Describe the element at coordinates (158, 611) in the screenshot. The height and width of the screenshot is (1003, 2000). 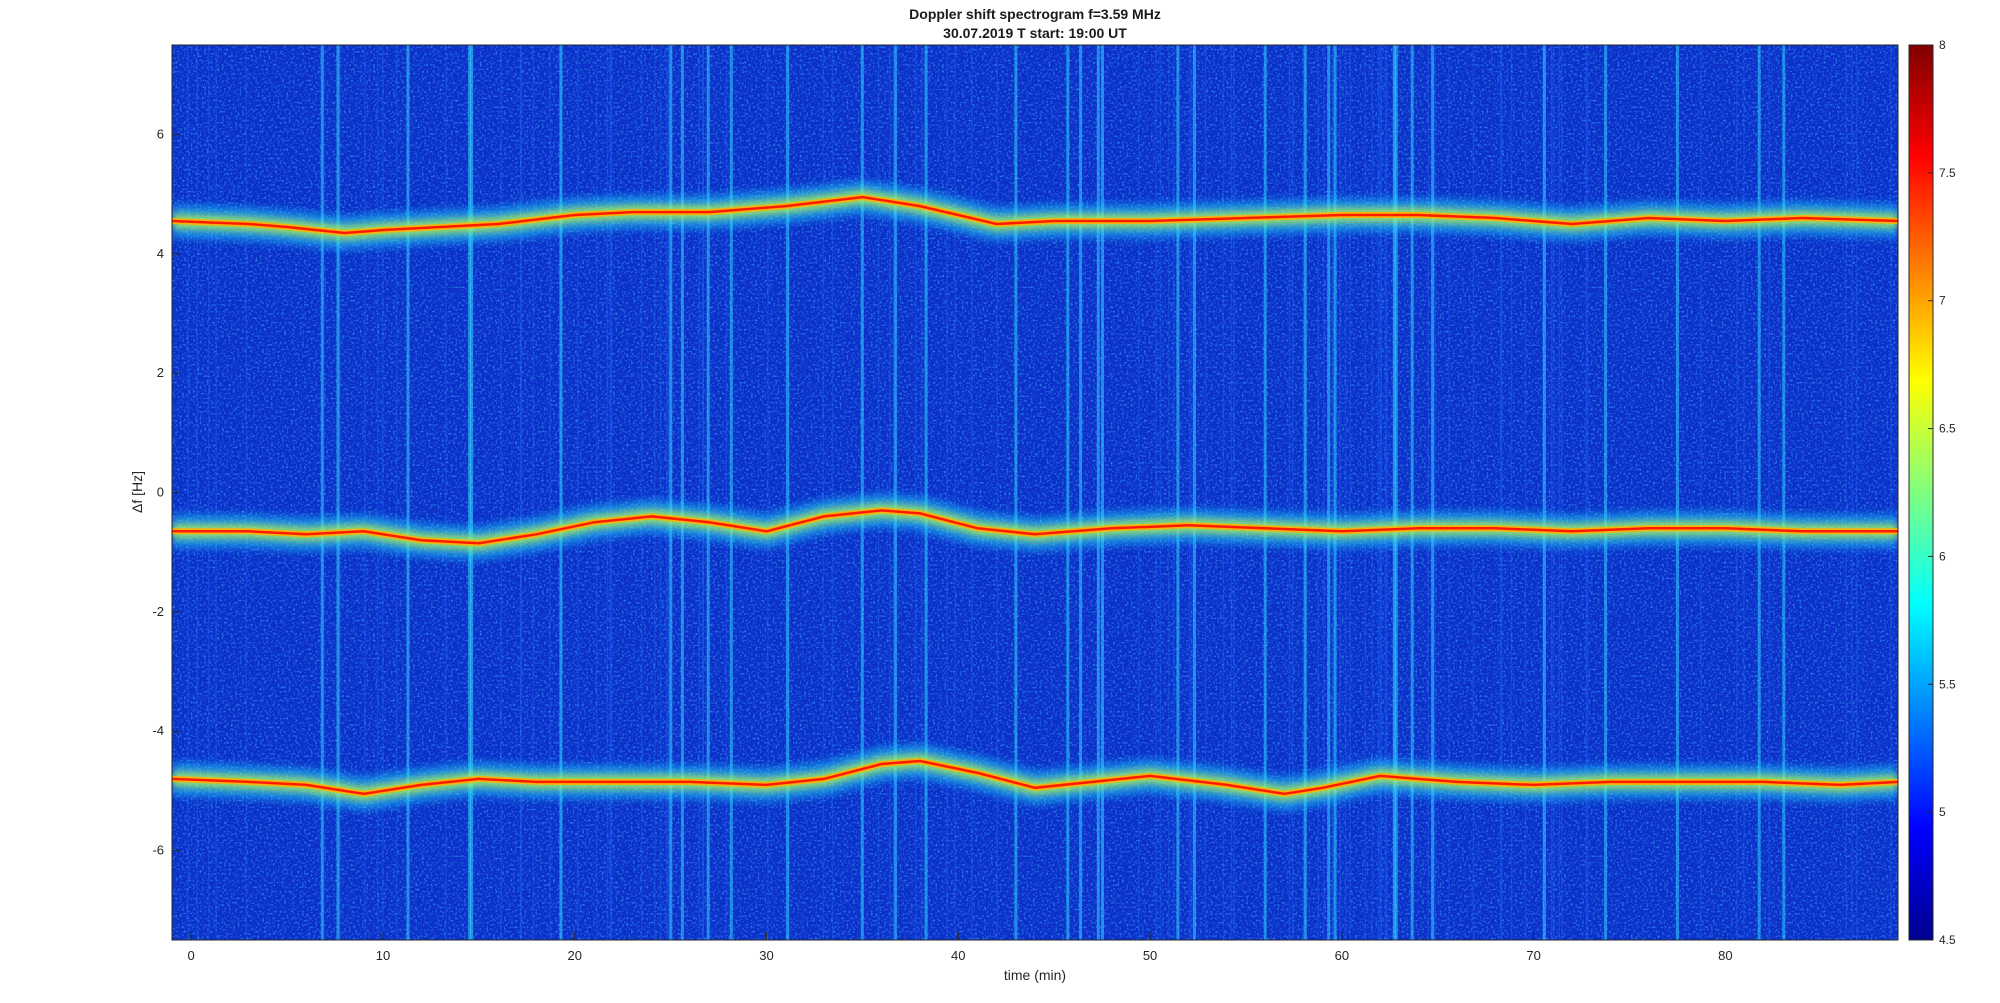
I see `y-tick-label: -2` at that location.